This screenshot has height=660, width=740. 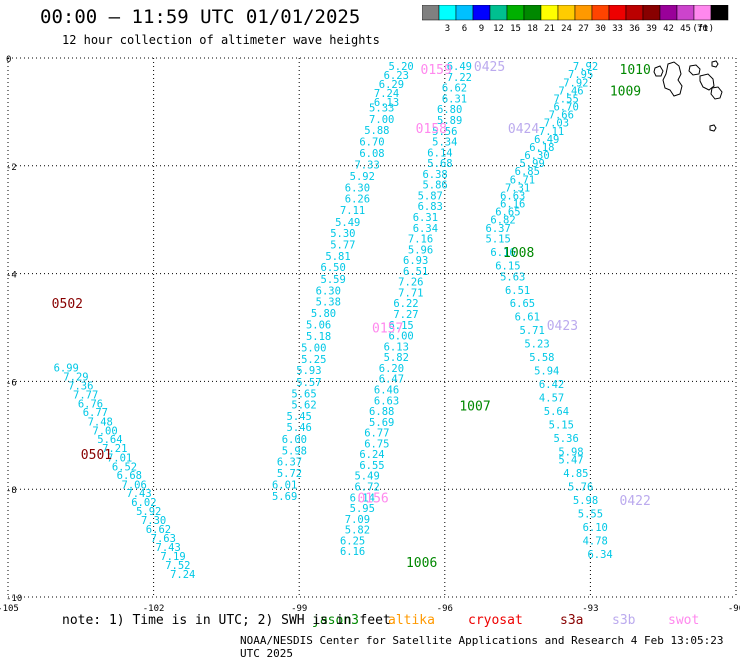 I want to click on wave-height-point: 6.50, so click(x=333, y=268).